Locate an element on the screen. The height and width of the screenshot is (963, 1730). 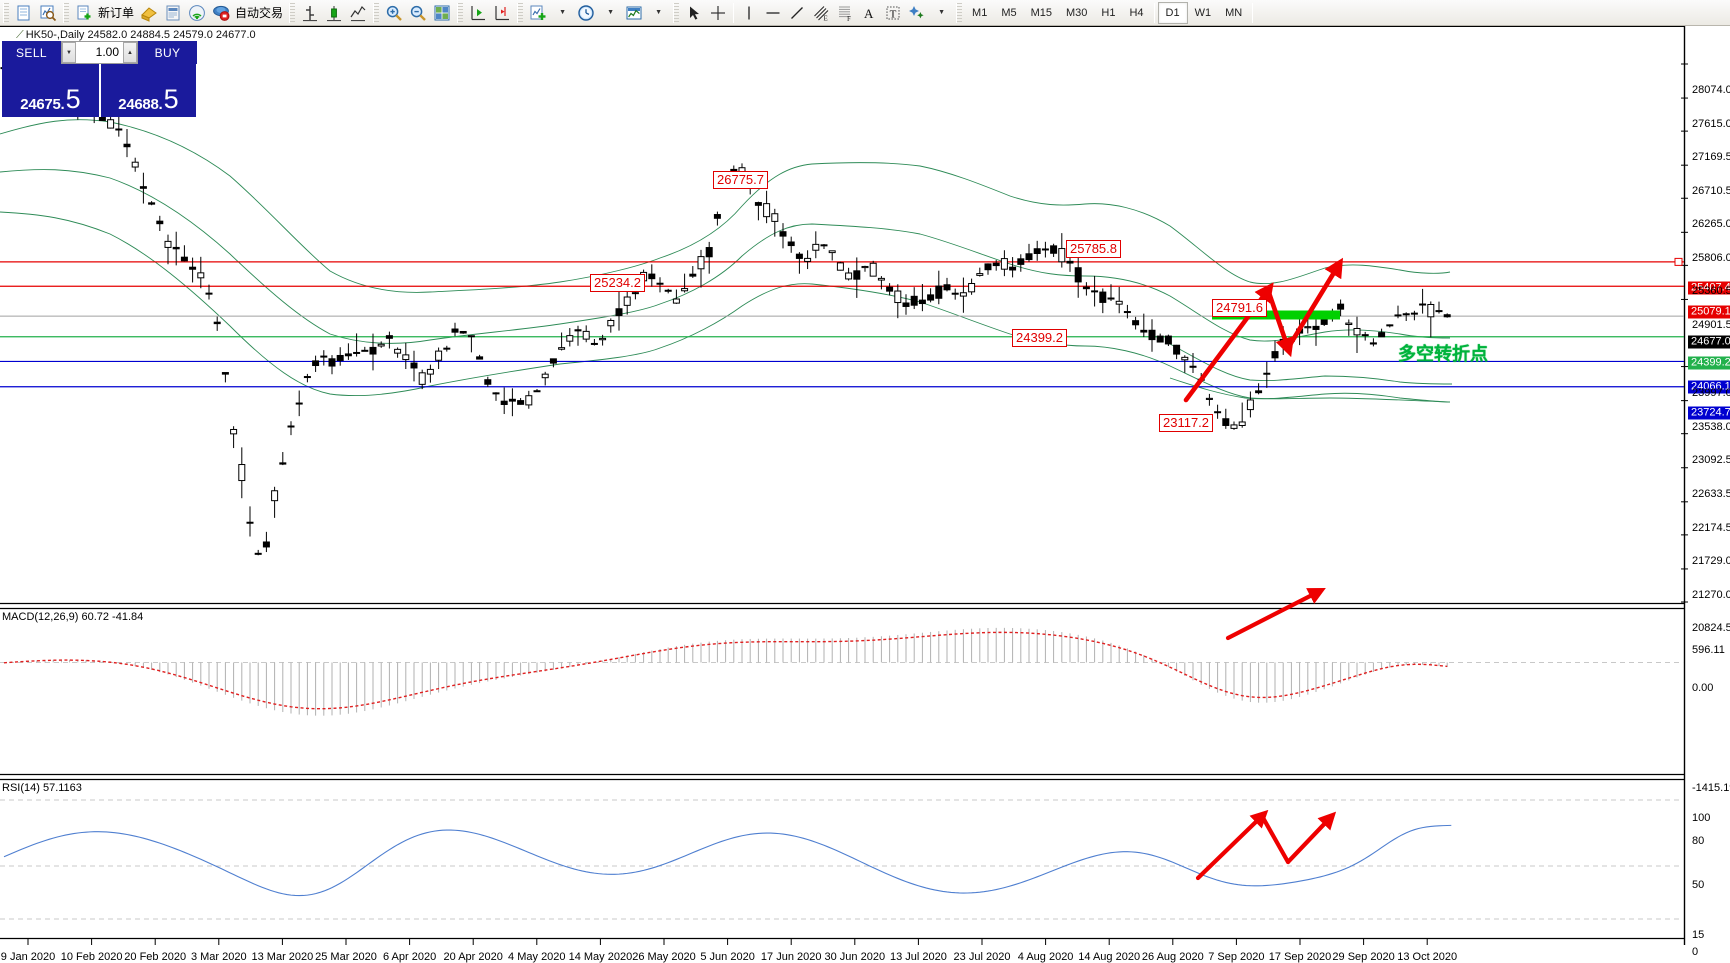
buy-price-display: 24688 . 5 is located at coordinates (147, 90).